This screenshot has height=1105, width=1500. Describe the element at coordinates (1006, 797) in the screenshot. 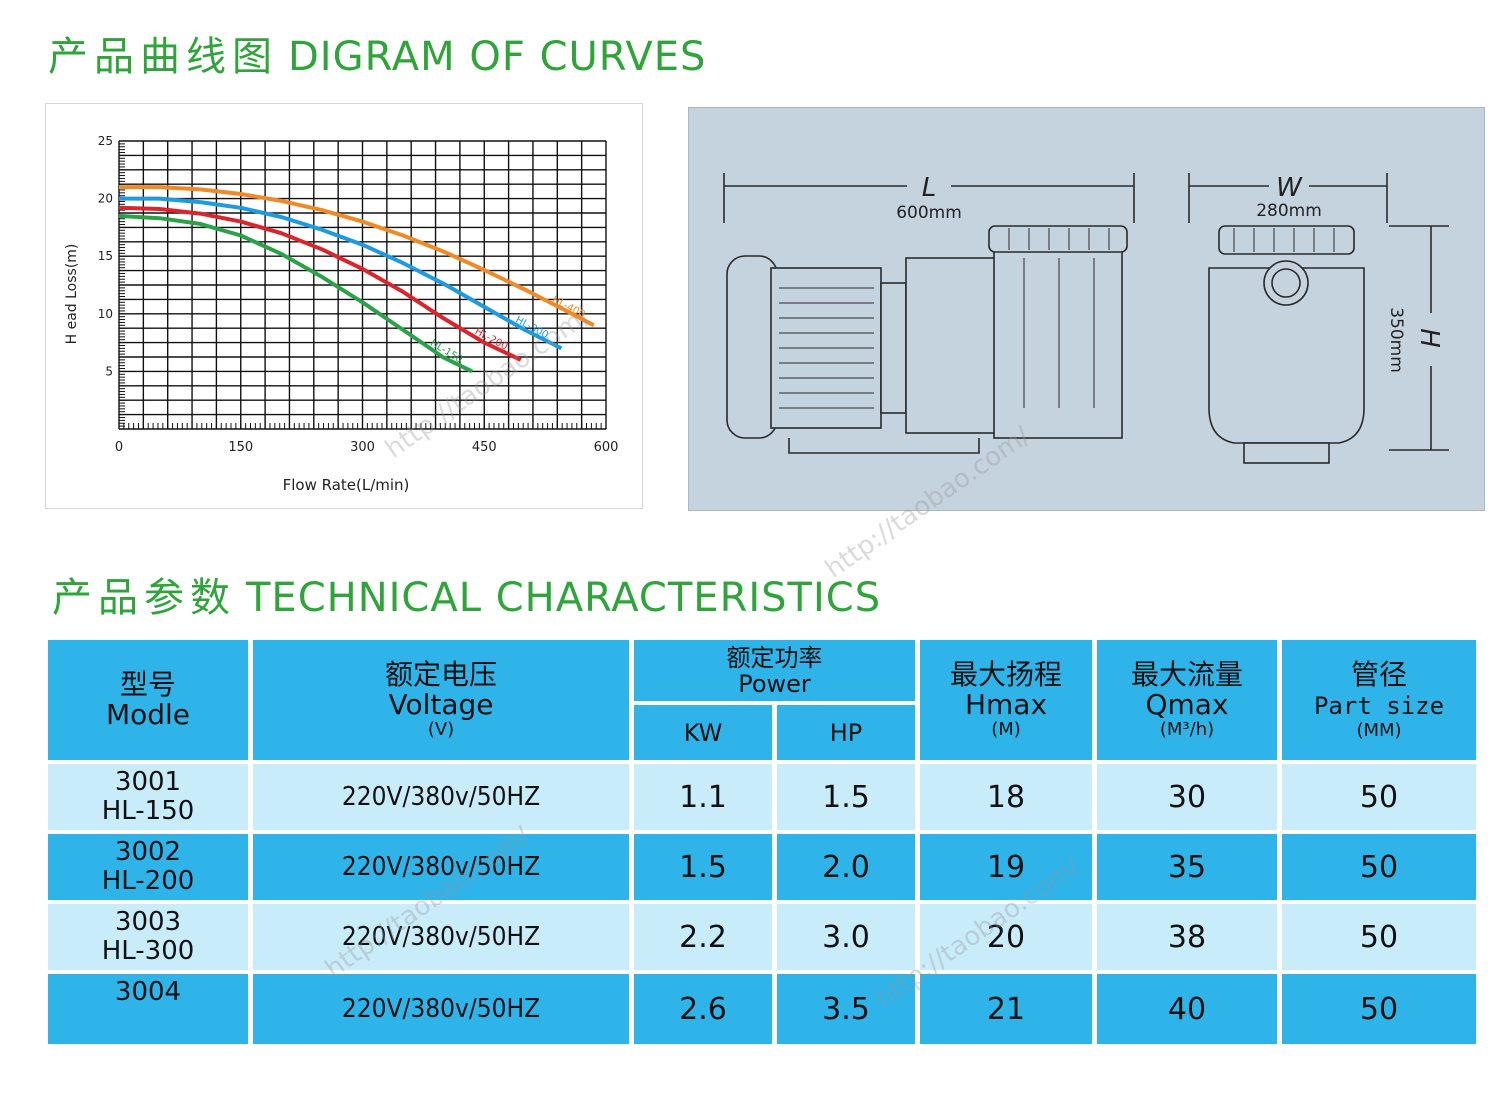

I see `cell-hmax: 18` at that location.